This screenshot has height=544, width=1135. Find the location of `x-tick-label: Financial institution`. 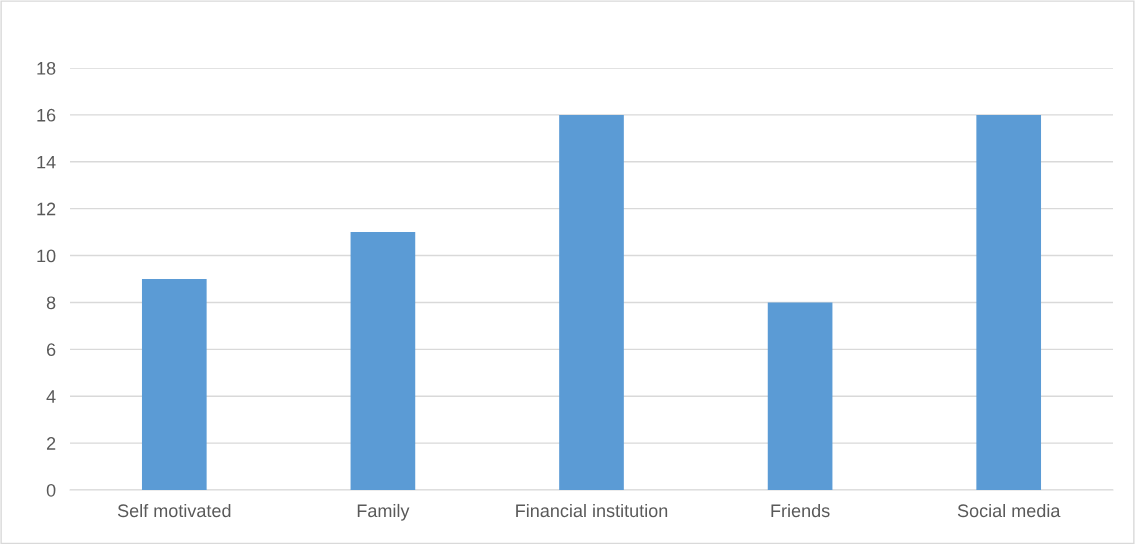

x-tick-label: Financial institution is located at coordinates (592, 510).